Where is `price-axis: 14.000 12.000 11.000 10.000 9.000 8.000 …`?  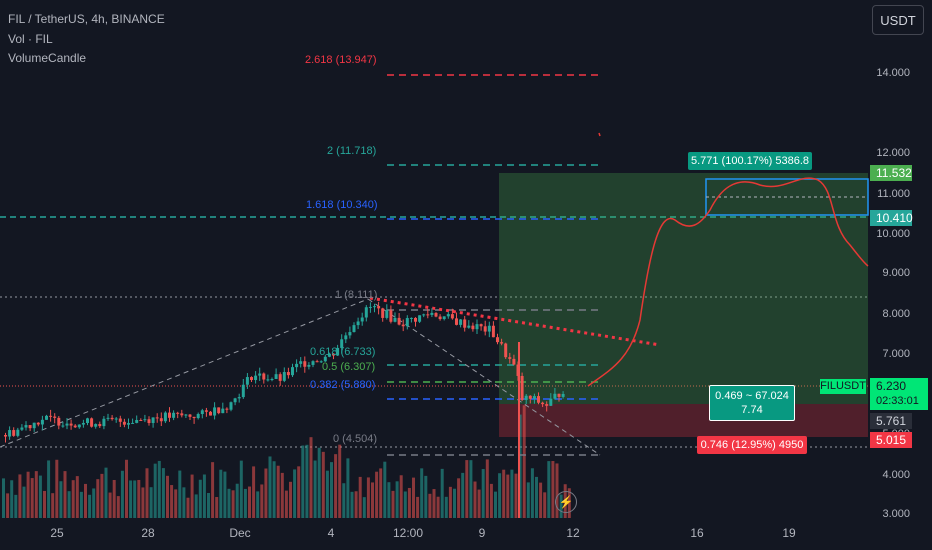
price-axis: 14.000 12.000 11.000 10.000 9.000 8.000 … is located at coordinates (900, 275).